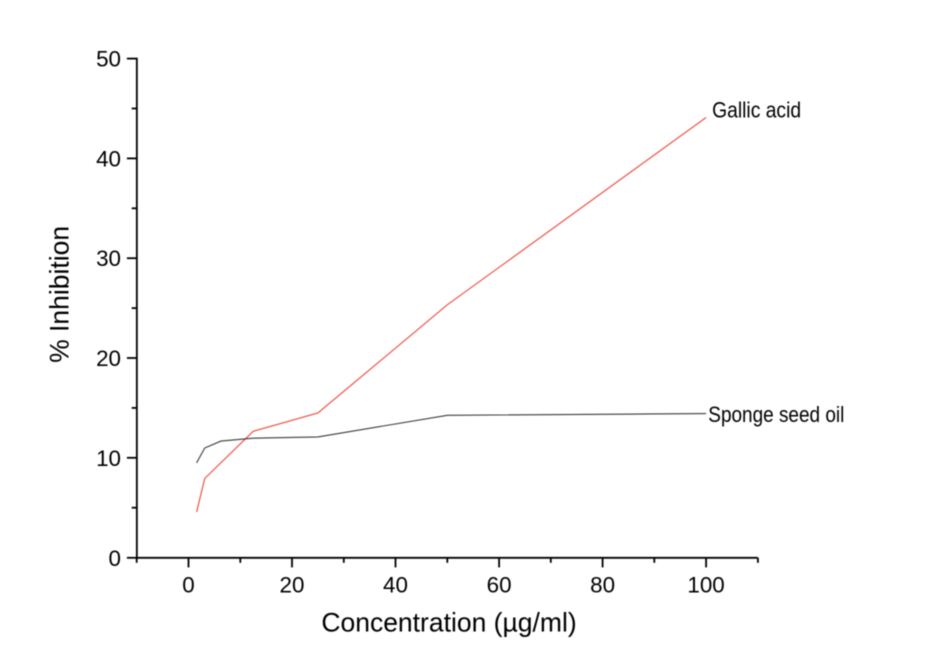 This screenshot has width=940, height=662. Describe the element at coordinates (448, 622) in the screenshot. I see `svg-text: Concentration (µg/ml)` at that location.